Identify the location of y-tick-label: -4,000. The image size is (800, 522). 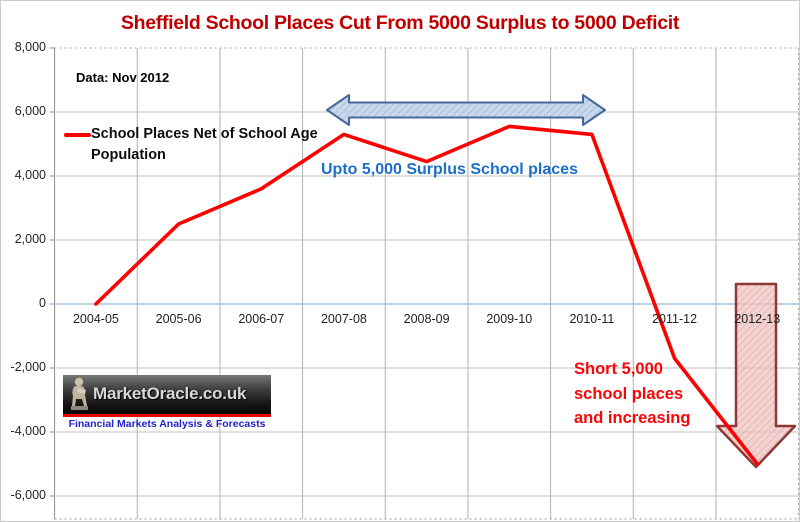
(28, 431).